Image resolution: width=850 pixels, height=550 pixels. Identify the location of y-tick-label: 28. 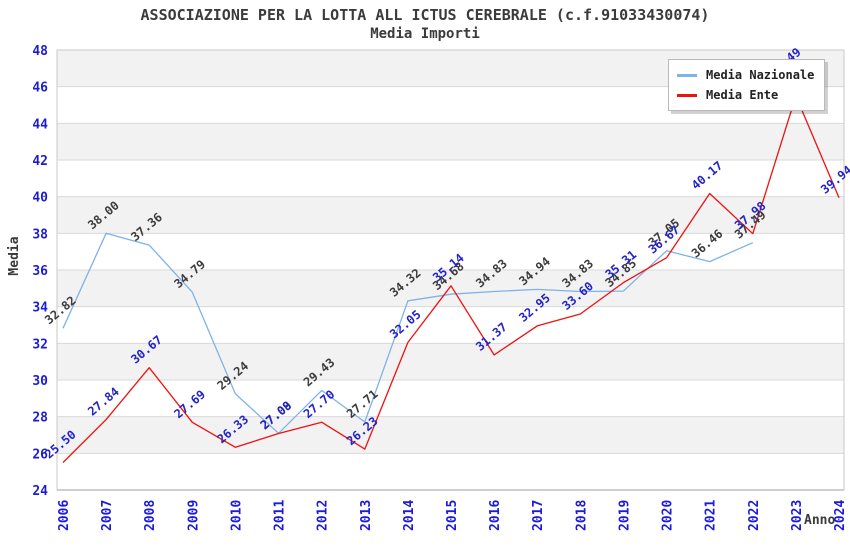
(40, 418).